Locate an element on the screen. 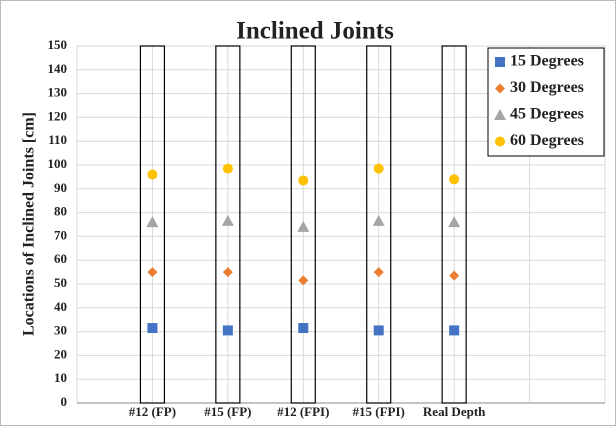 Image resolution: width=616 pixels, height=426 pixels. y-tick-label: 70 is located at coordinates (60, 234).